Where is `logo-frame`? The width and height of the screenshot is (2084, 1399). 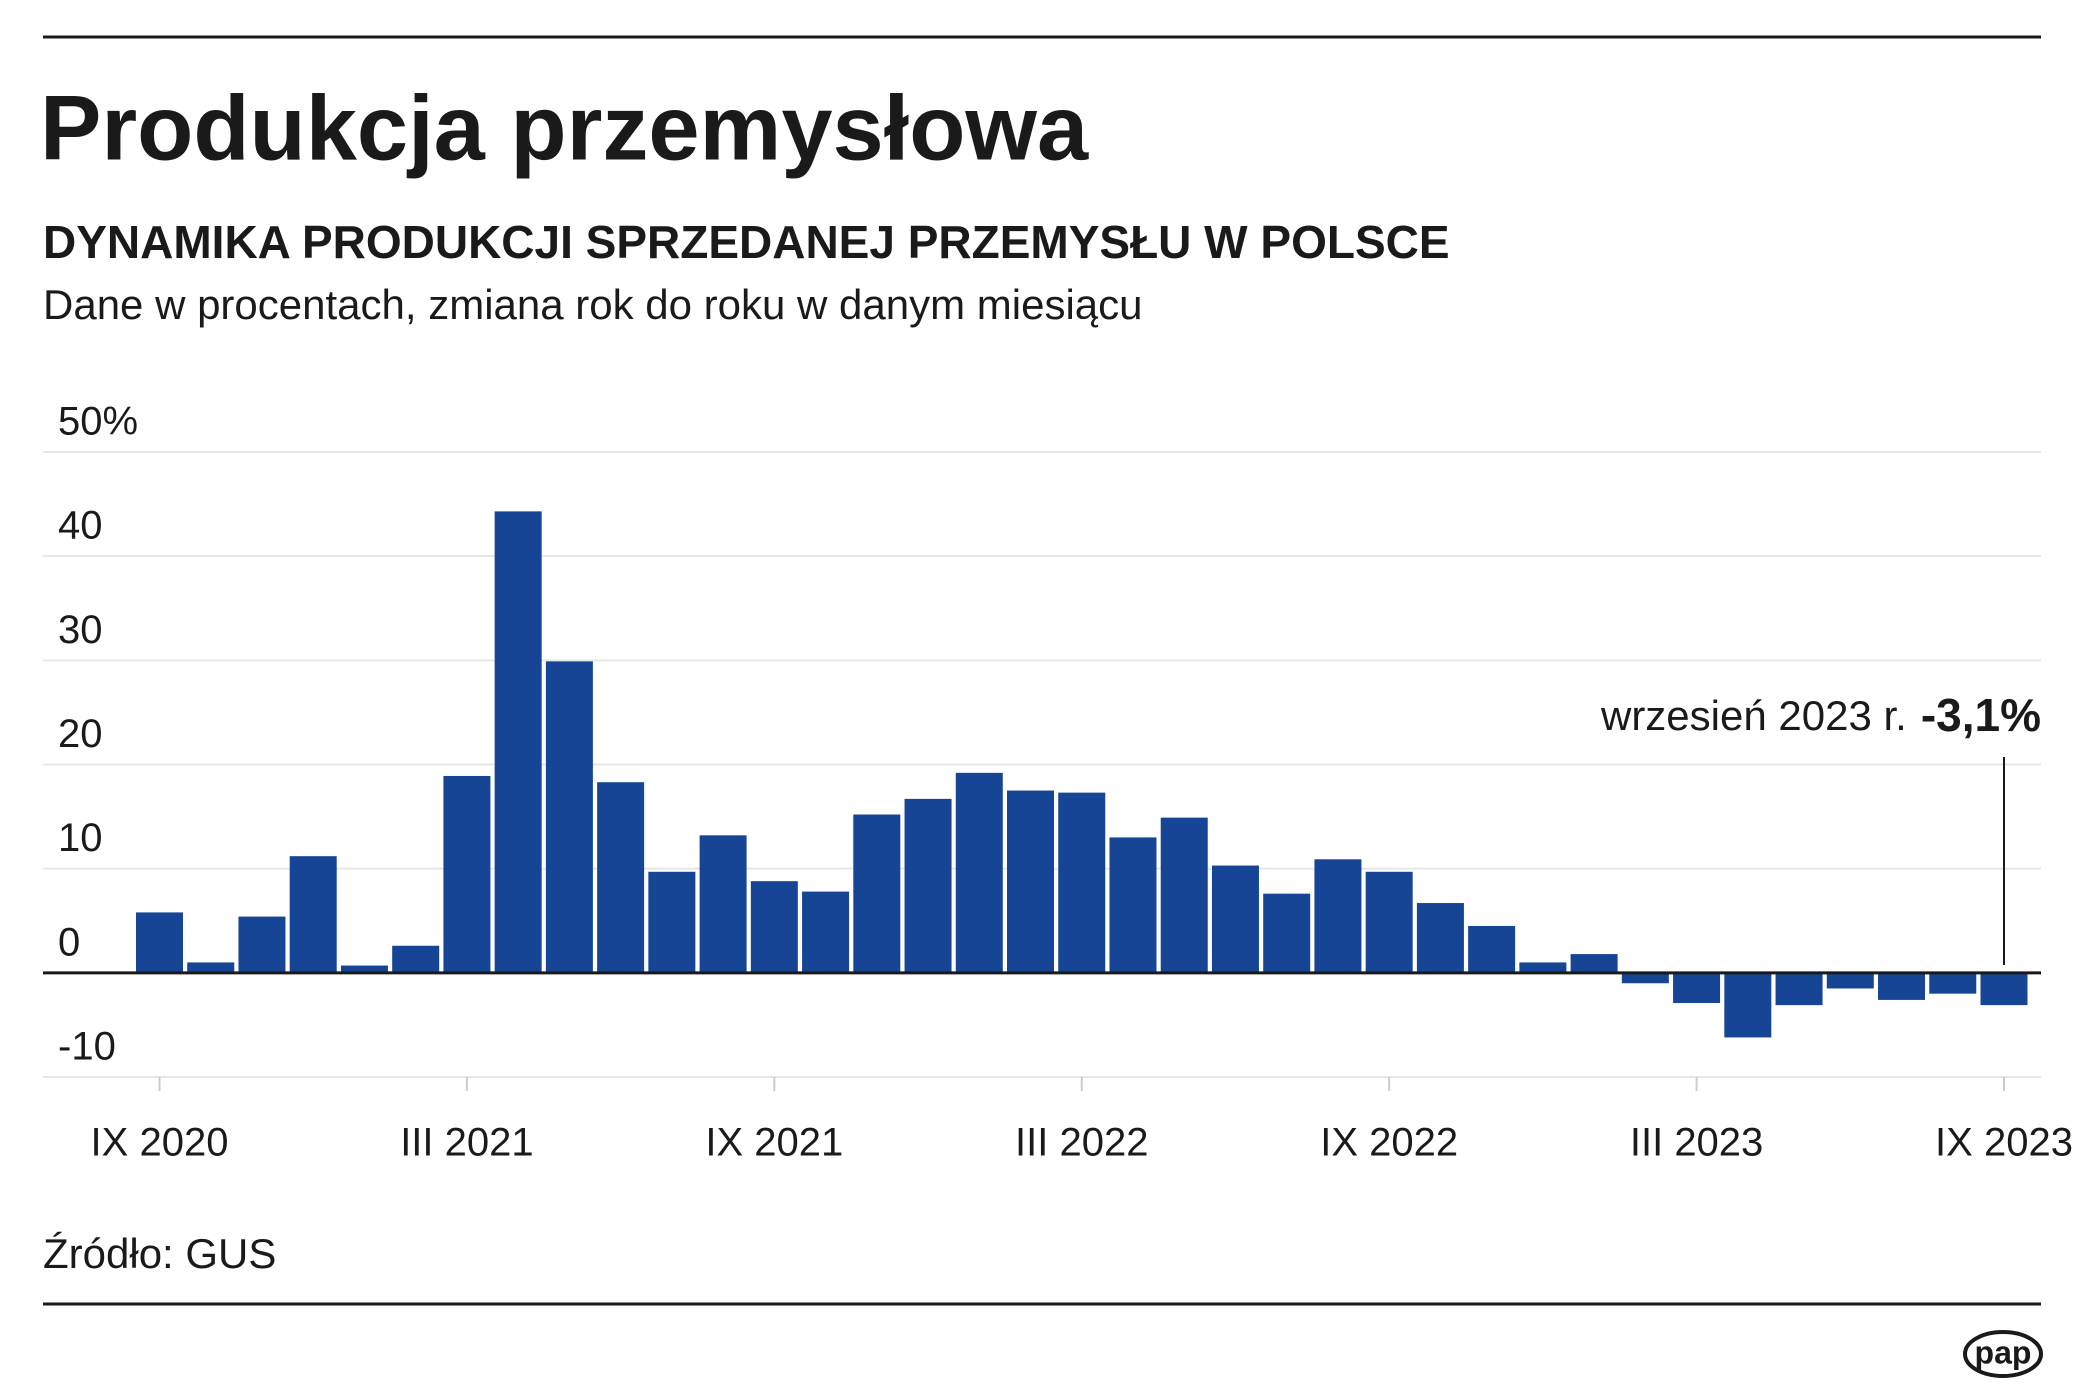
logo-frame is located at coordinates (2003, 1354).